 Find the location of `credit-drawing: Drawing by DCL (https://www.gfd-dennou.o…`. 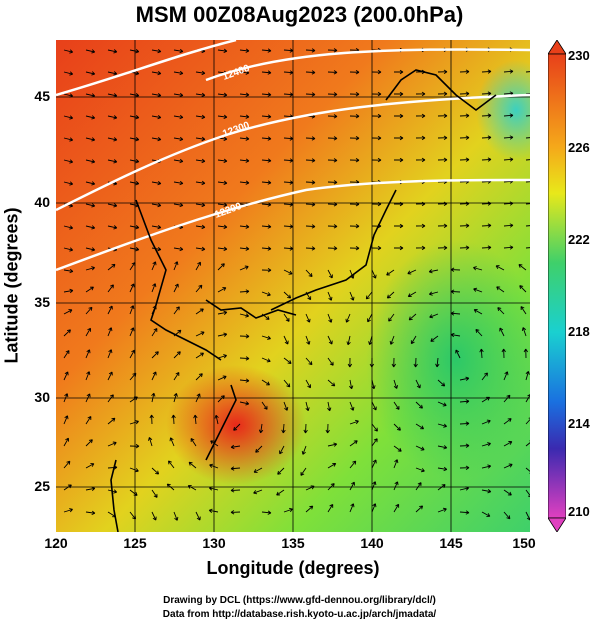

credit-drawing: Drawing by DCL (https://www.gfd-dennou.o… is located at coordinates (299, 600).